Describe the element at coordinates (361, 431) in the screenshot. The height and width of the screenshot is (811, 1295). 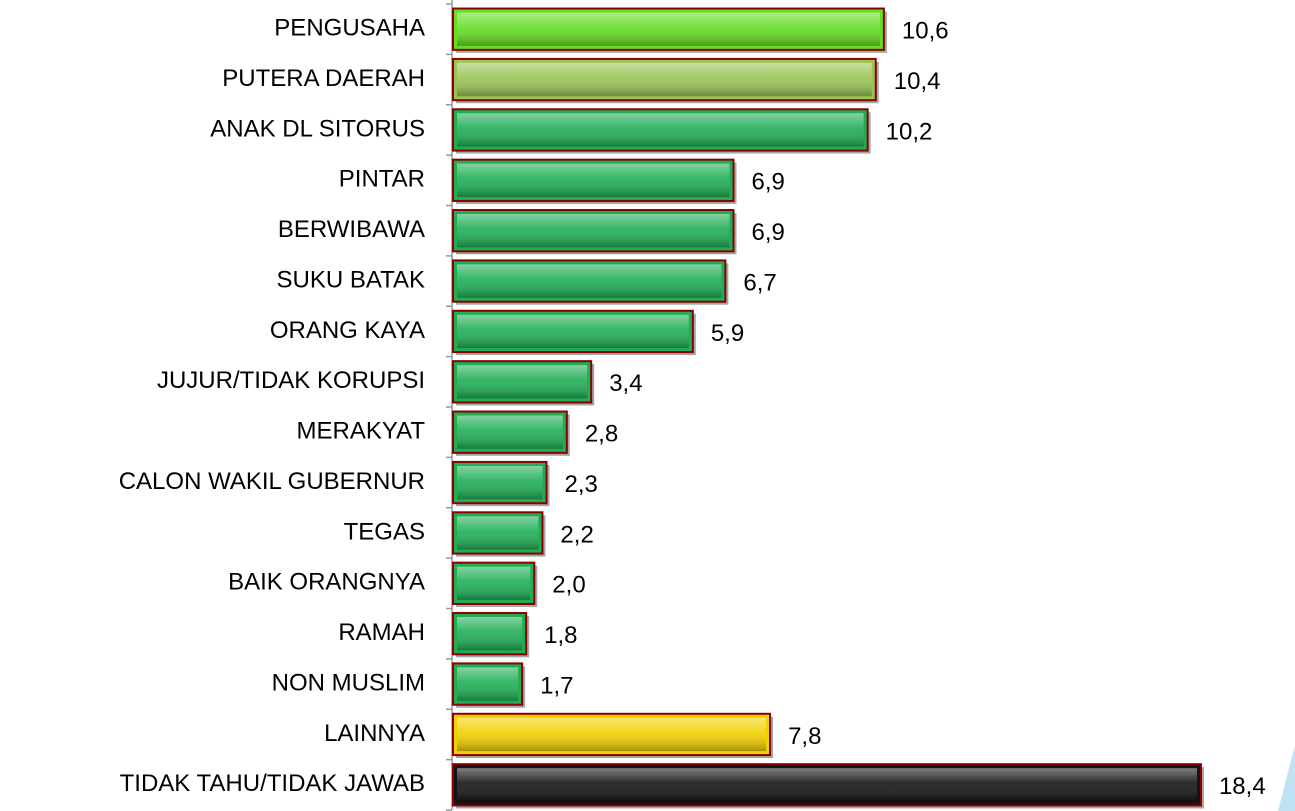
I see `category-label: MERAKYAT` at that location.